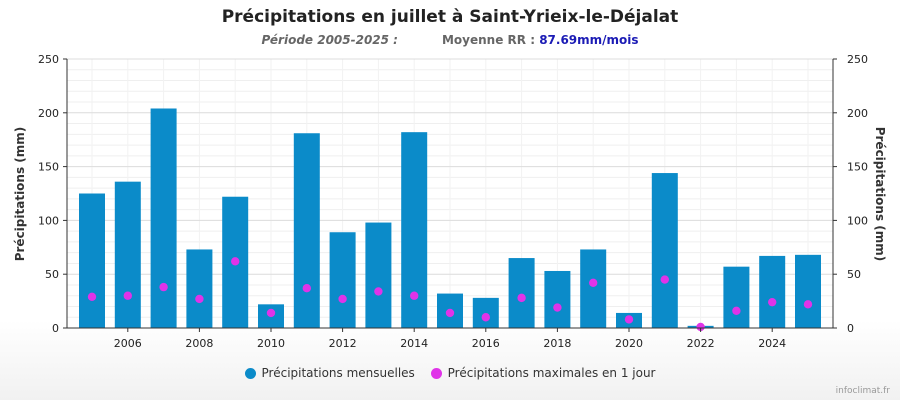  I want to click on bar-2018, so click(557, 299).